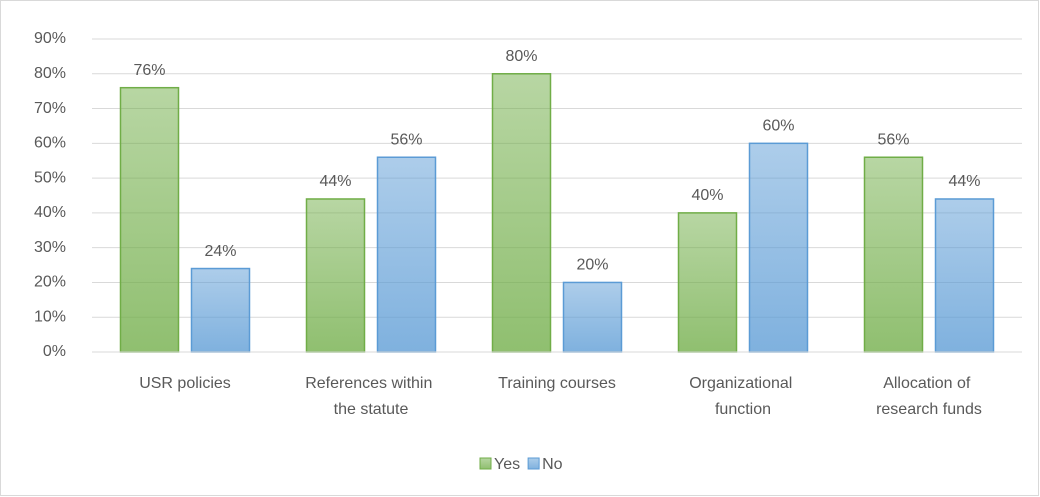  I want to click on y-tick-label: 50%, so click(50, 177).